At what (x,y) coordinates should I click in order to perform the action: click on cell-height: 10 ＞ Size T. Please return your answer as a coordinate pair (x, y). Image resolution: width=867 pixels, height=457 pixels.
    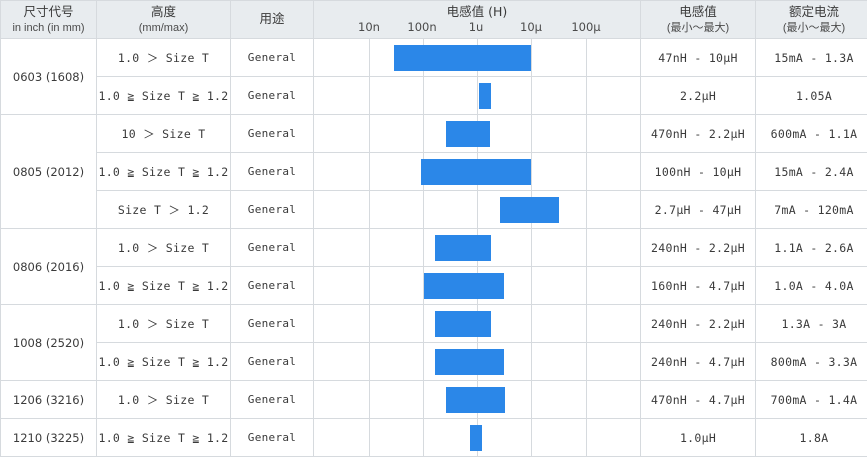
    Looking at the image, I should click on (164, 134).